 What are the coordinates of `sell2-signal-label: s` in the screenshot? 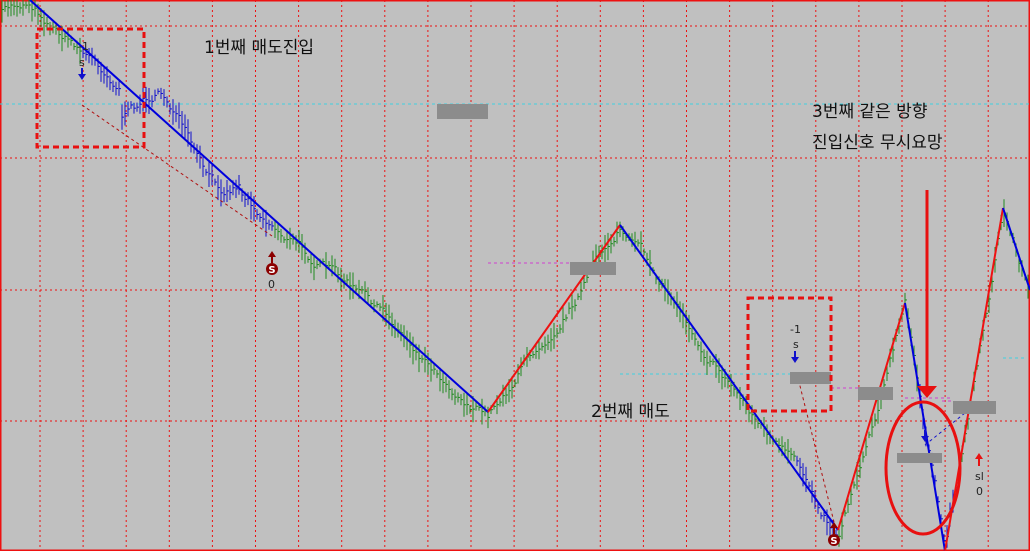 It's located at (796, 344).